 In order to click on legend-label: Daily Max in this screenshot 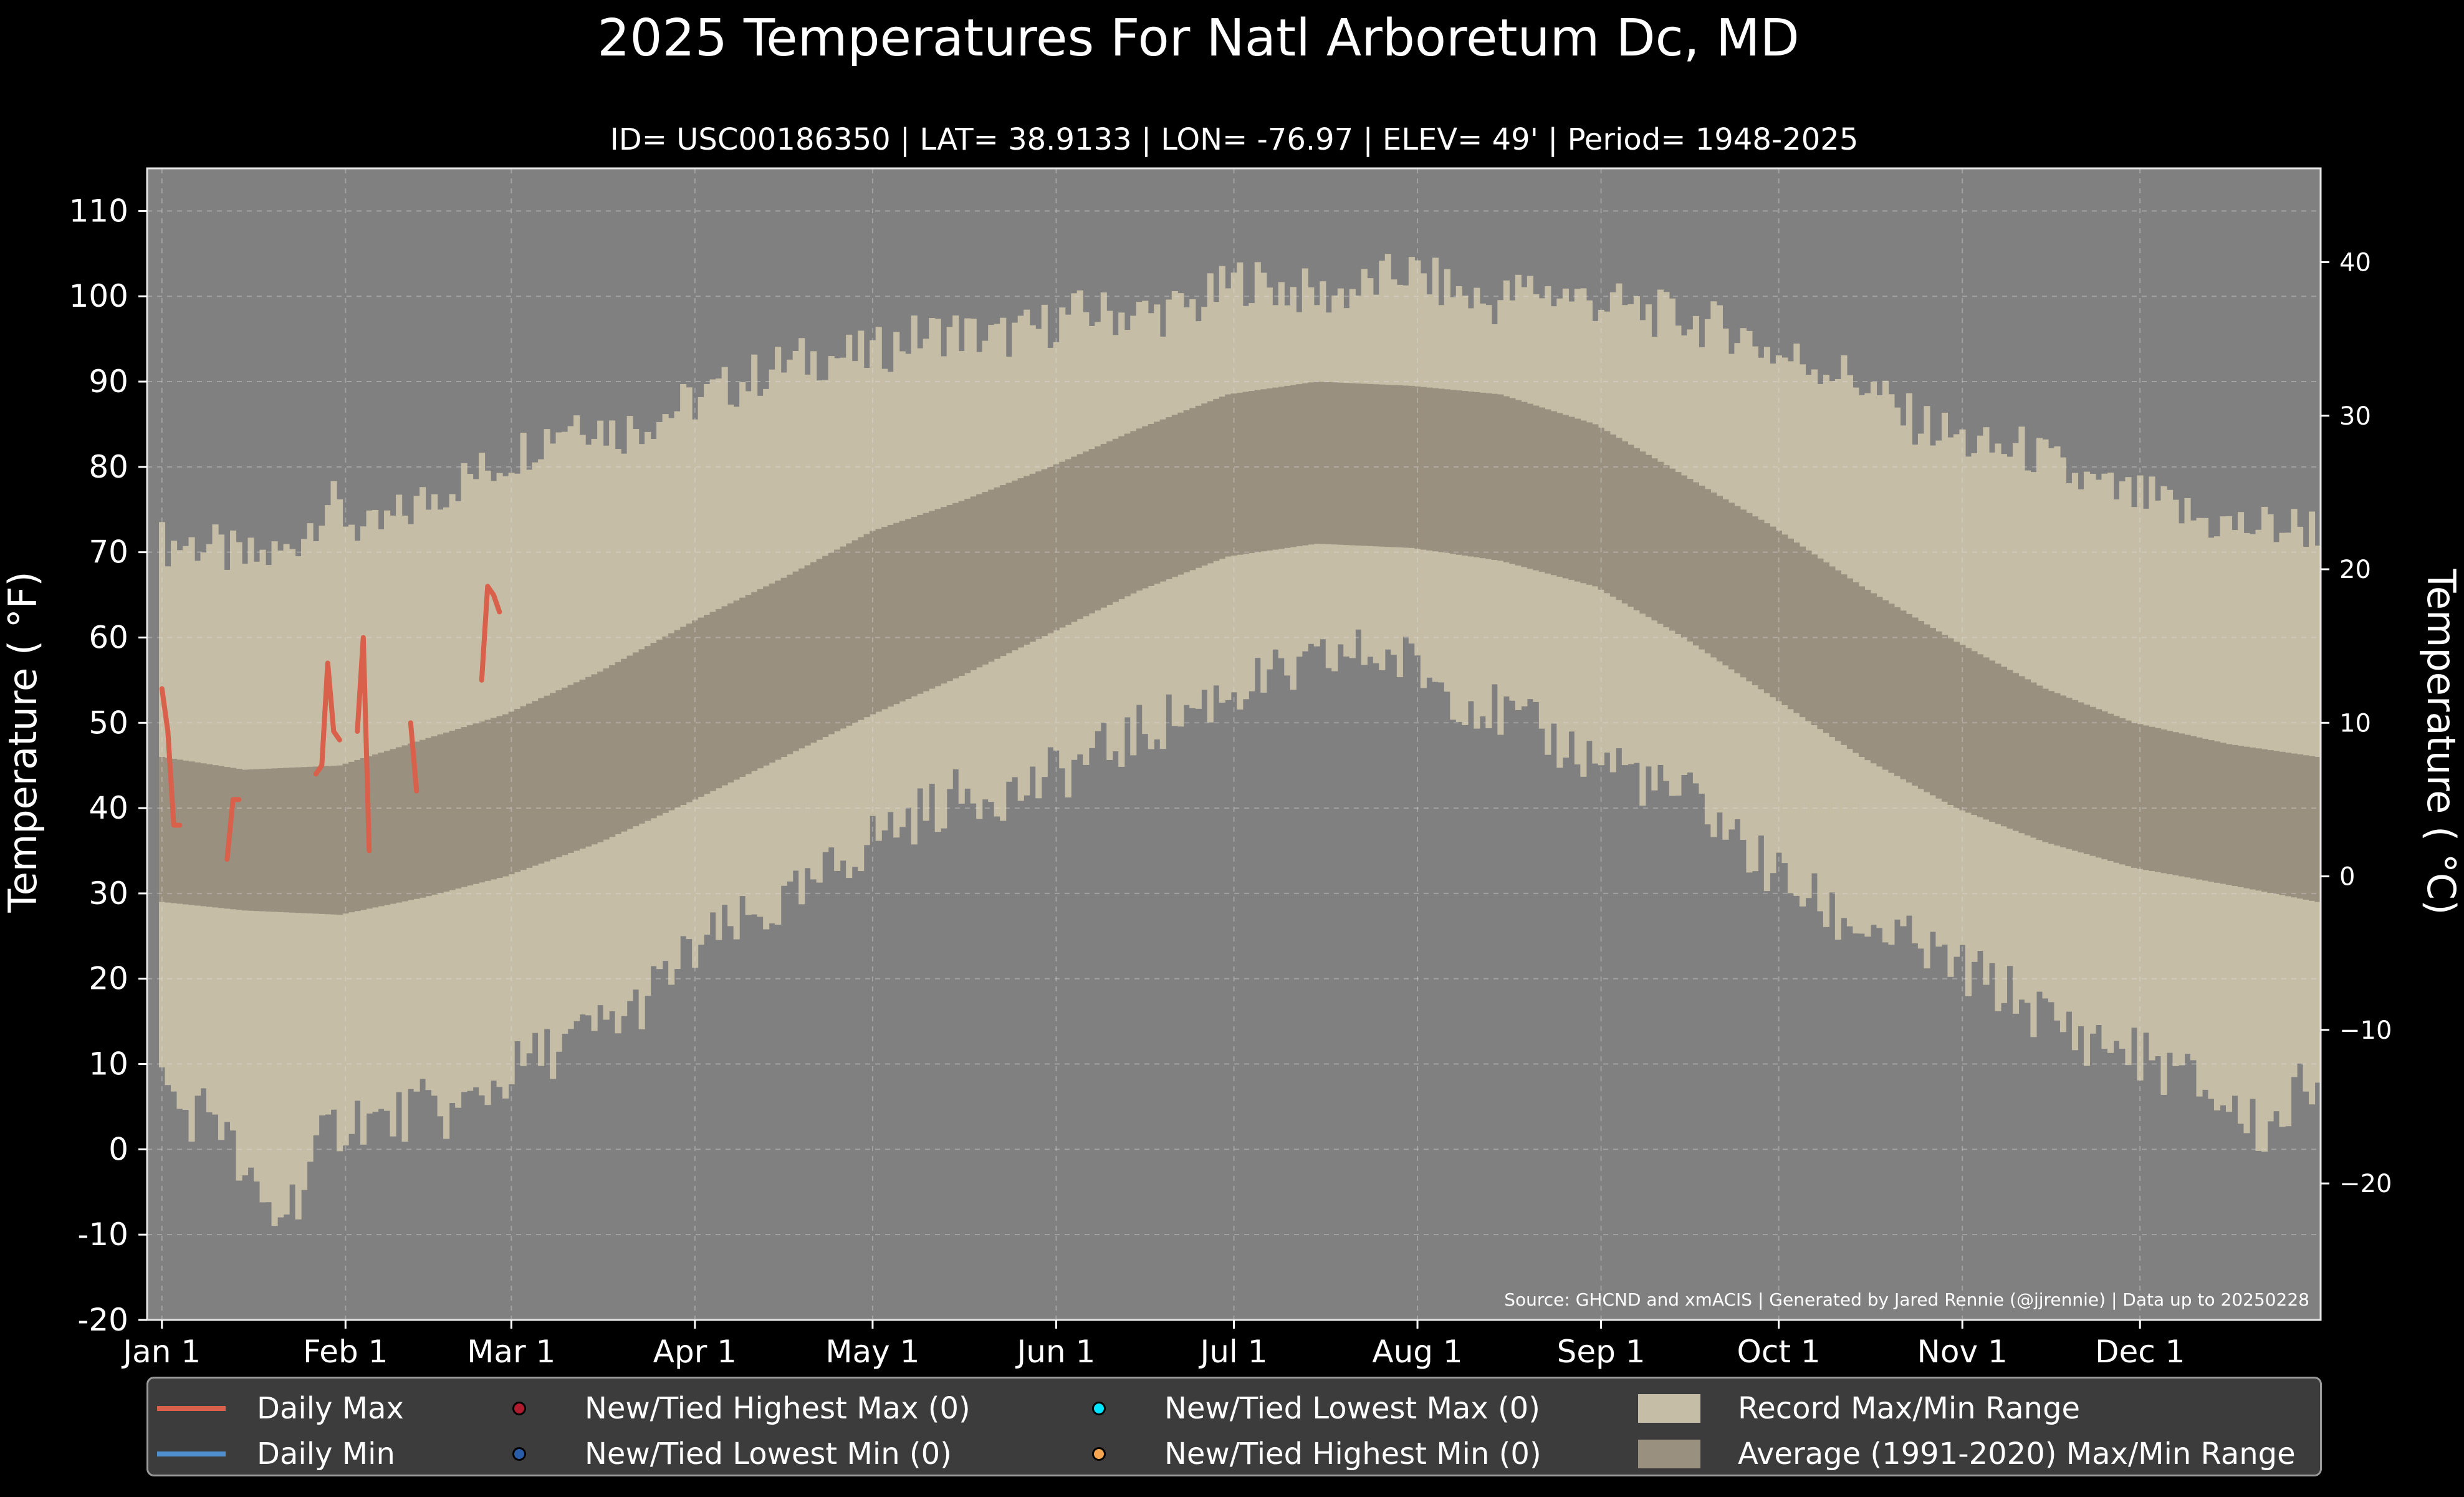, I will do `click(330, 1408)`.